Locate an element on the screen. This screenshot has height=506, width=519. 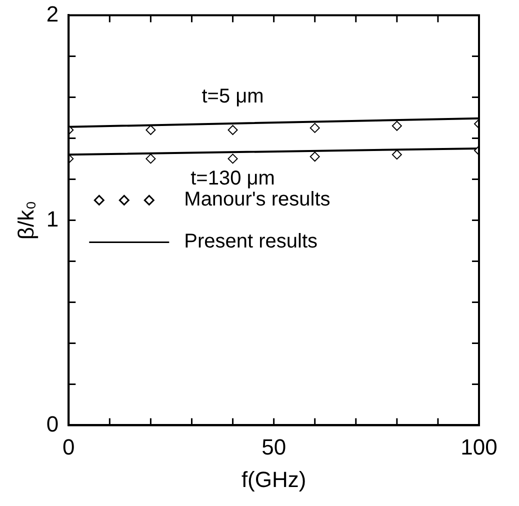
annotation: t=5 μm is located at coordinates (233, 97).